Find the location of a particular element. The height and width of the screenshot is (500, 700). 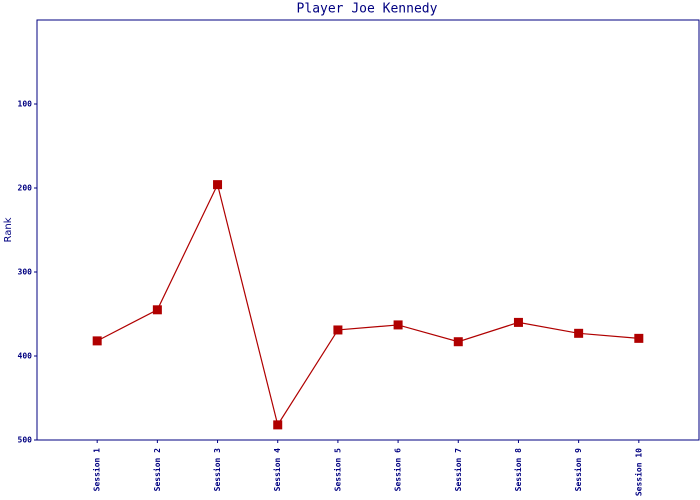

x-tick-label: Session 3 is located at coordinates (217, 470).